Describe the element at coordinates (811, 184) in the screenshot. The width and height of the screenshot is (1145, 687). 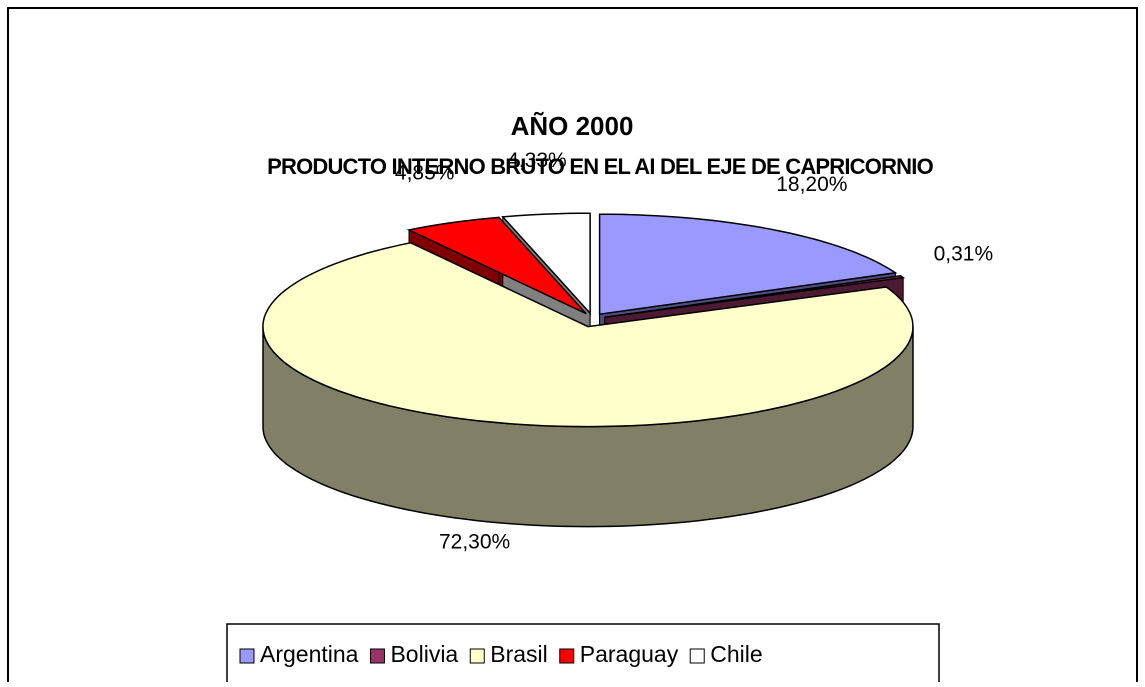
I see `data-label: 18,20%` at that location.